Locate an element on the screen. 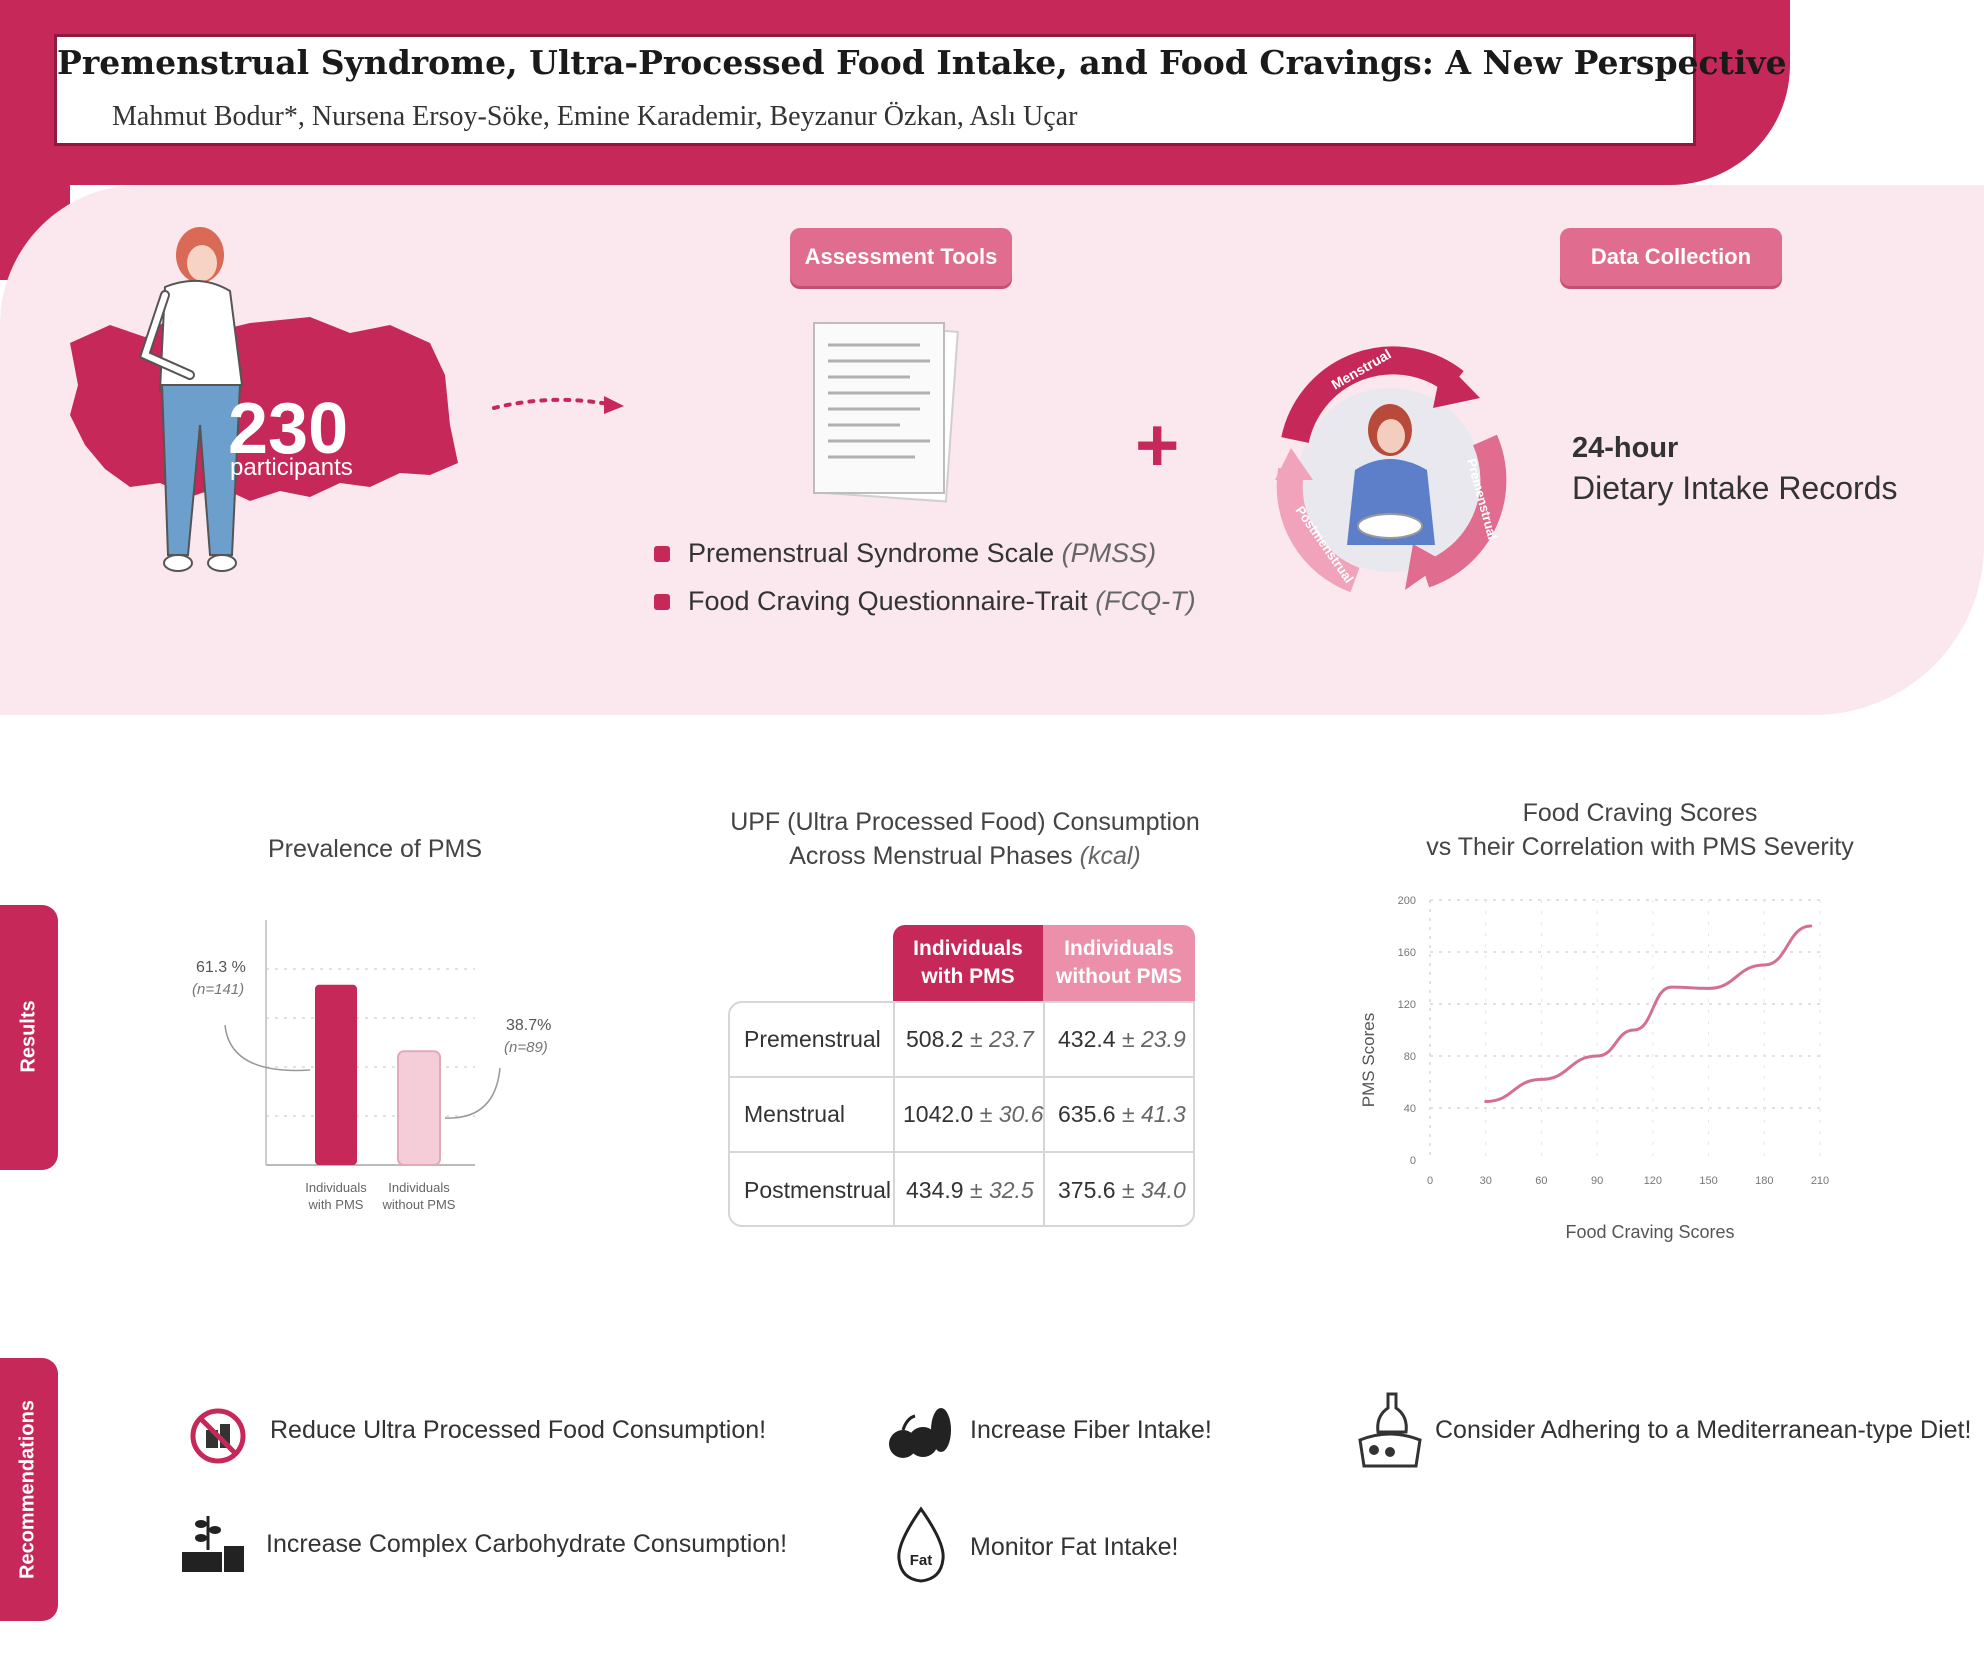  craving-grid is located at coordinates (1625, 1029).